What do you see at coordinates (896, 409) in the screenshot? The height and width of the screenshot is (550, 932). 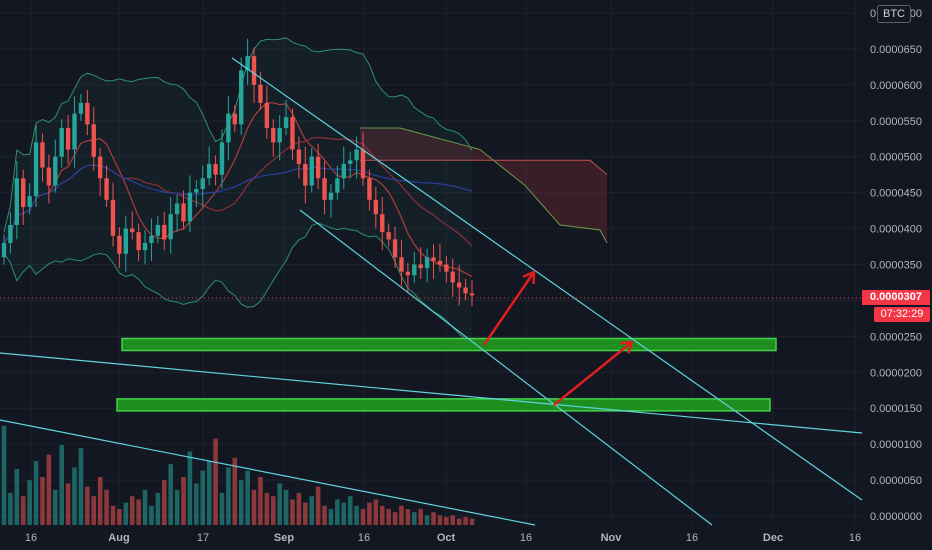 I see `price-tick-label: 0.0000150` at bounding box center [896, 409].